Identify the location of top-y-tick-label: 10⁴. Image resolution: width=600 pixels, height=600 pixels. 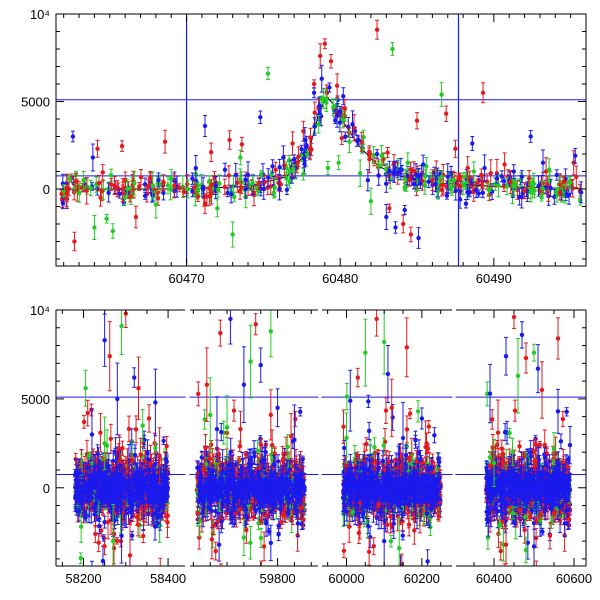
(40, 14).